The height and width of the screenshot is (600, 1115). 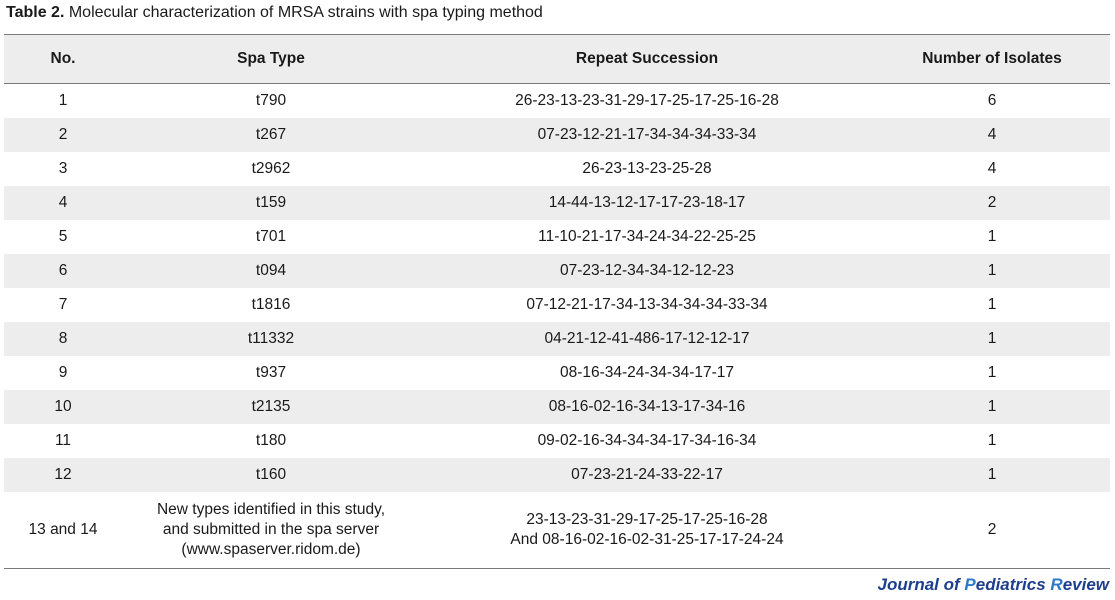 I want to click on cell-repeat-succession: 07-23-12-21-17-34-34-34-33-34, so click(x=647, y=134).